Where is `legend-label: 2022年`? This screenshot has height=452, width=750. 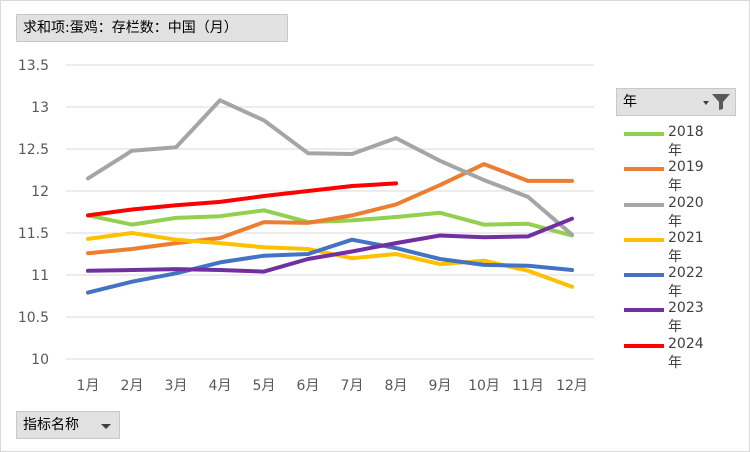
legend-label: 2022年 is located at coordinates (686, 283).